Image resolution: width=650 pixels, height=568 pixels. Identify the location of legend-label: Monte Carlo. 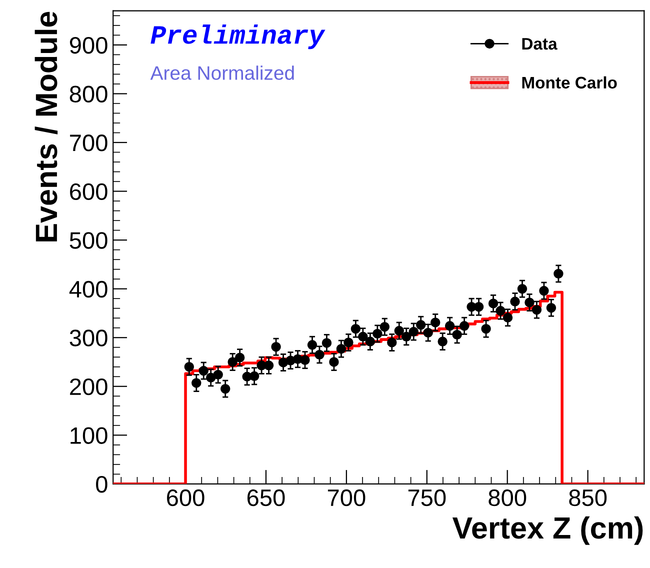
(569, 82).